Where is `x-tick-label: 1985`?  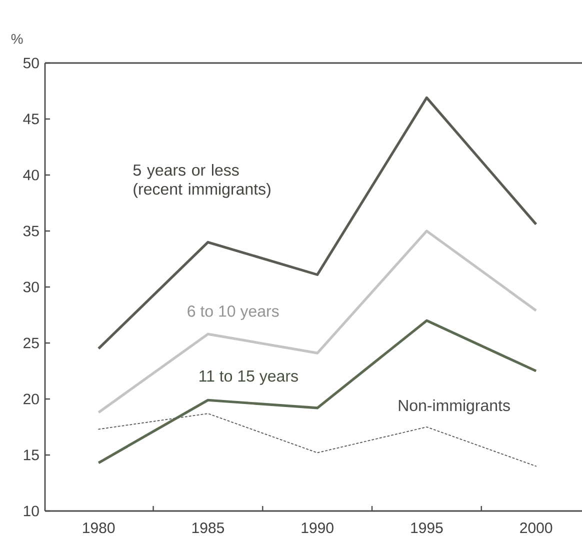 x-tick-label: 1985 is located at coordinates (208, 528).